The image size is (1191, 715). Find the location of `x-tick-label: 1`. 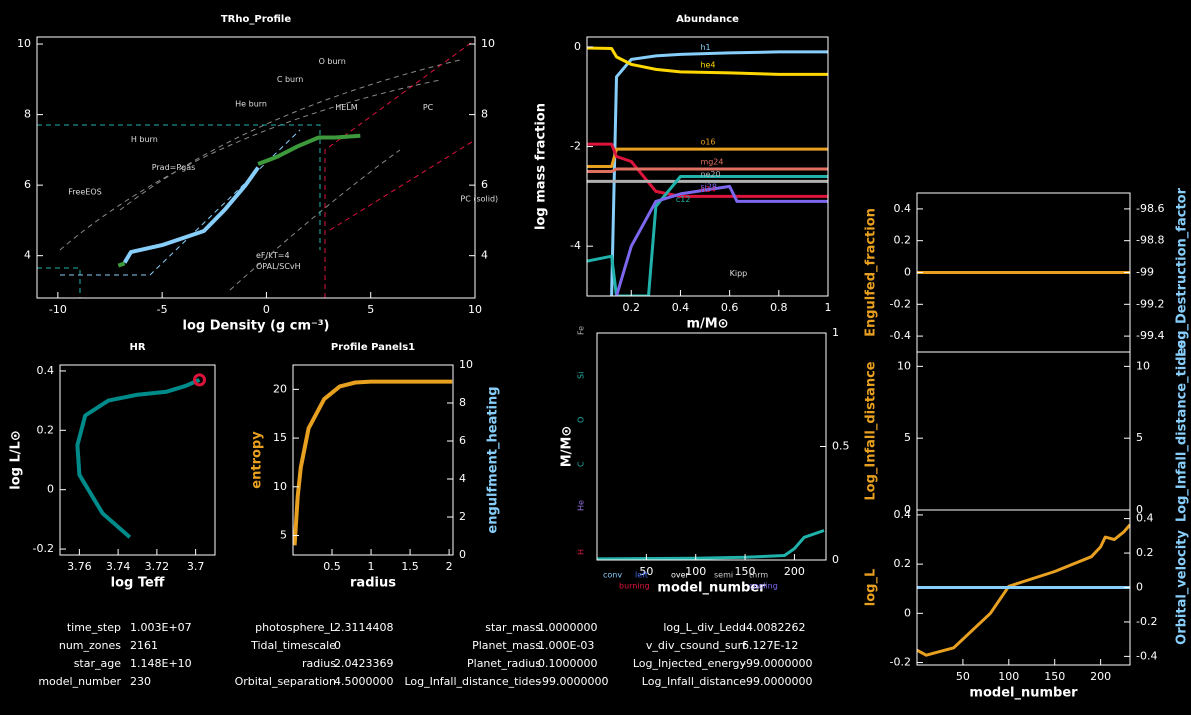

x-tick-label: 1 is located at coordinates (828, 307).